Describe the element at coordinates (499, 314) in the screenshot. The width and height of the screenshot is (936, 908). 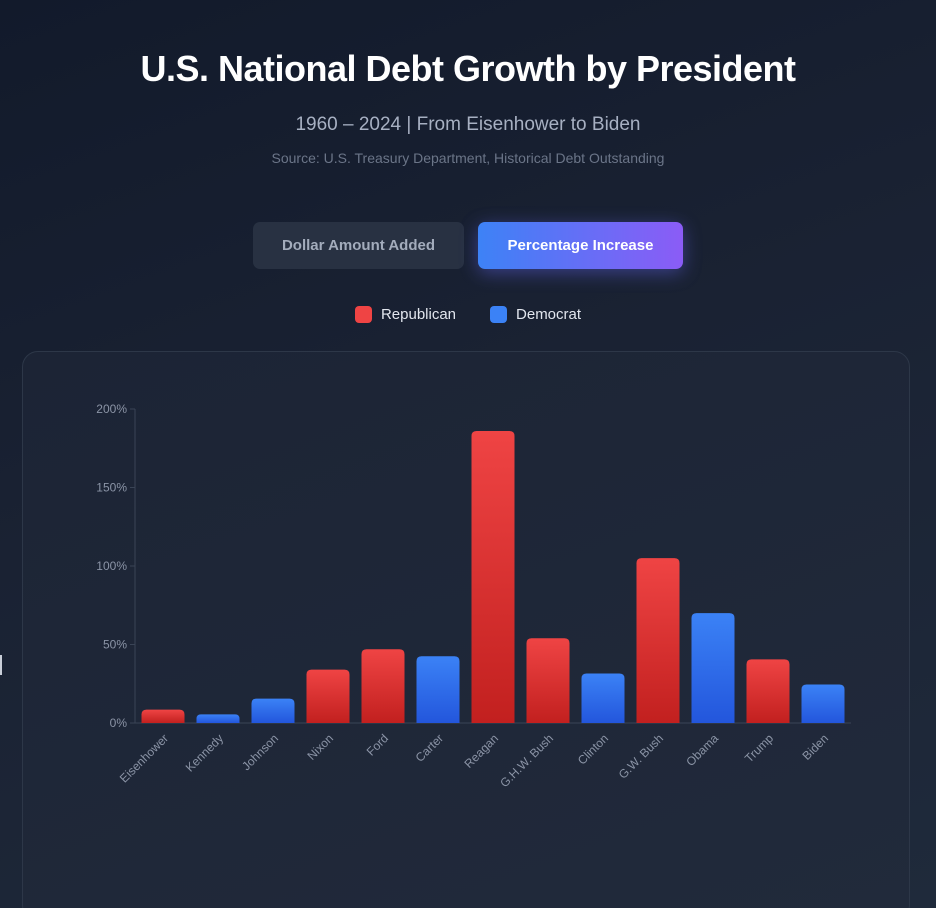
I see `democrat-swatch-icon` at that location.